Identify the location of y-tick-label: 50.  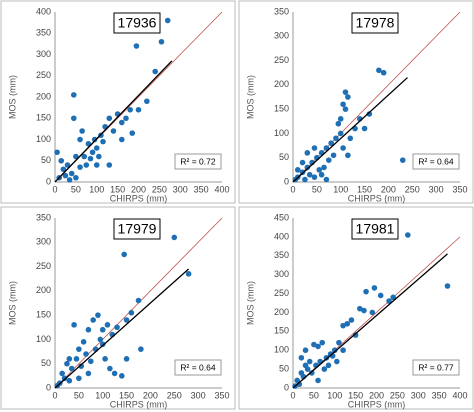
(46, 363).